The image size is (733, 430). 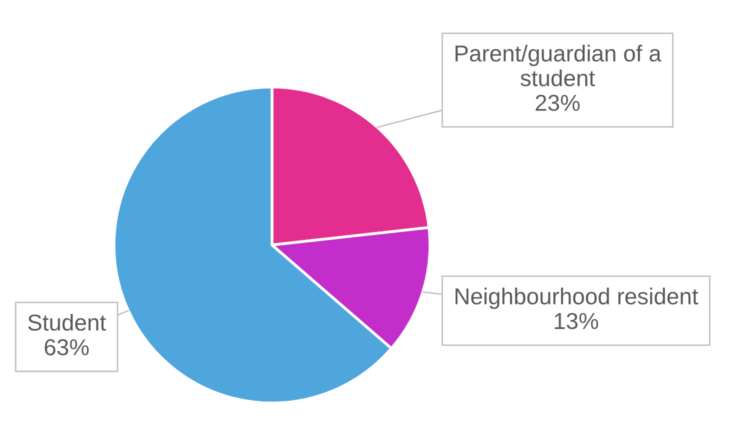 I want to click on data-label: 63%, so click(x=66, y=347).